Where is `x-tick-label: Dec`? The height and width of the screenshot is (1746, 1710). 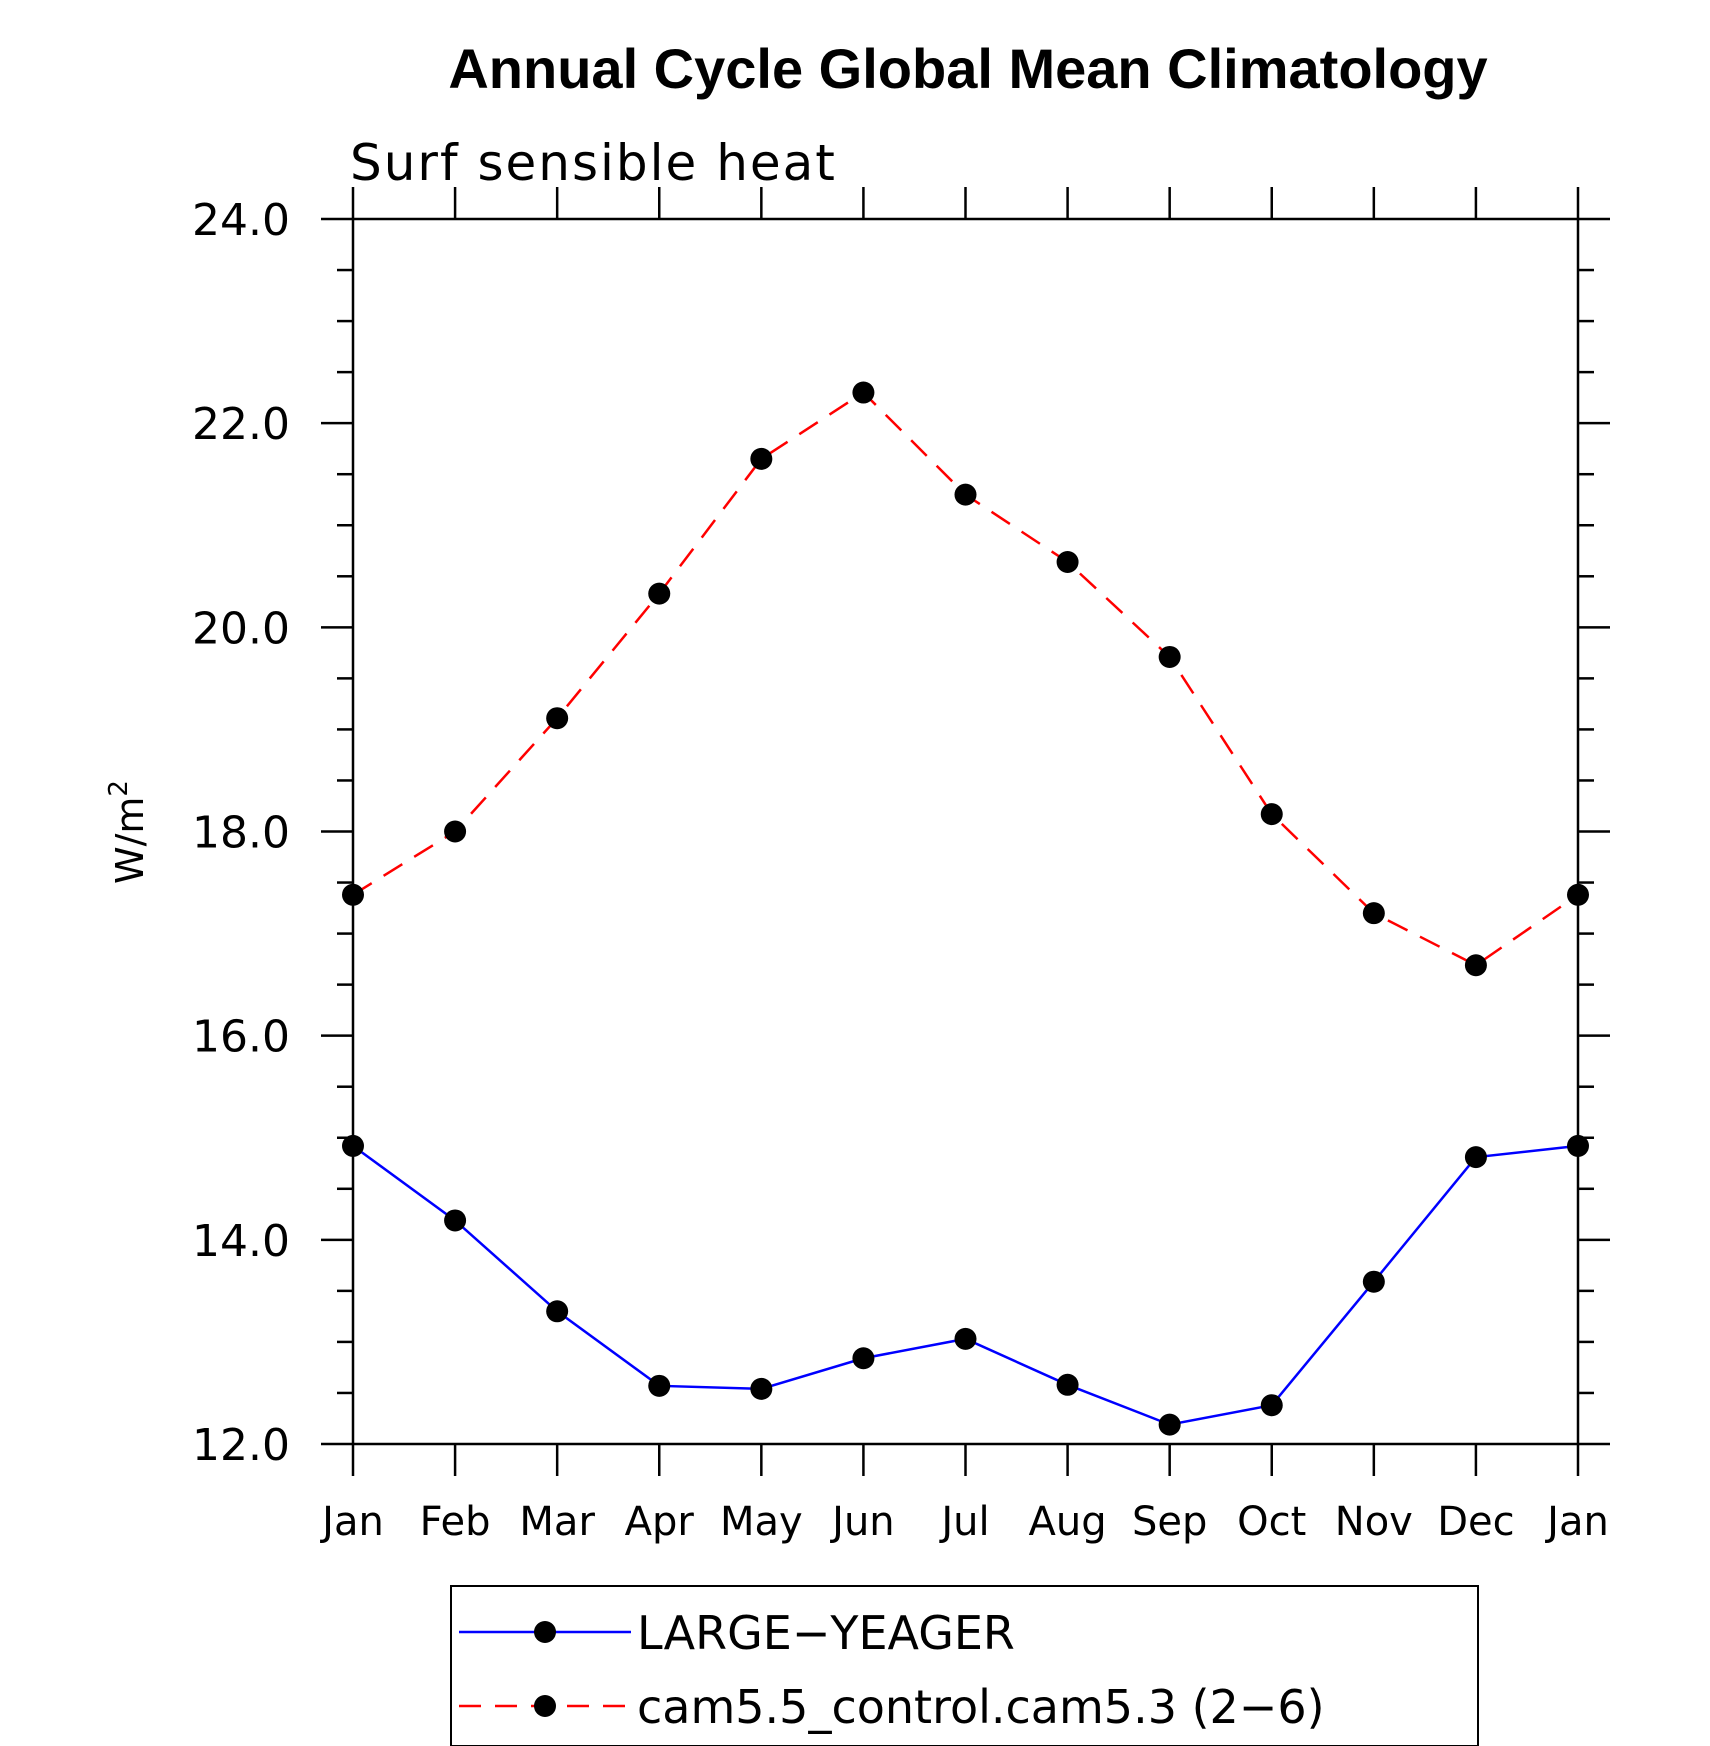
x-tick-label: Dec is located at coordinates (1475, 1522).